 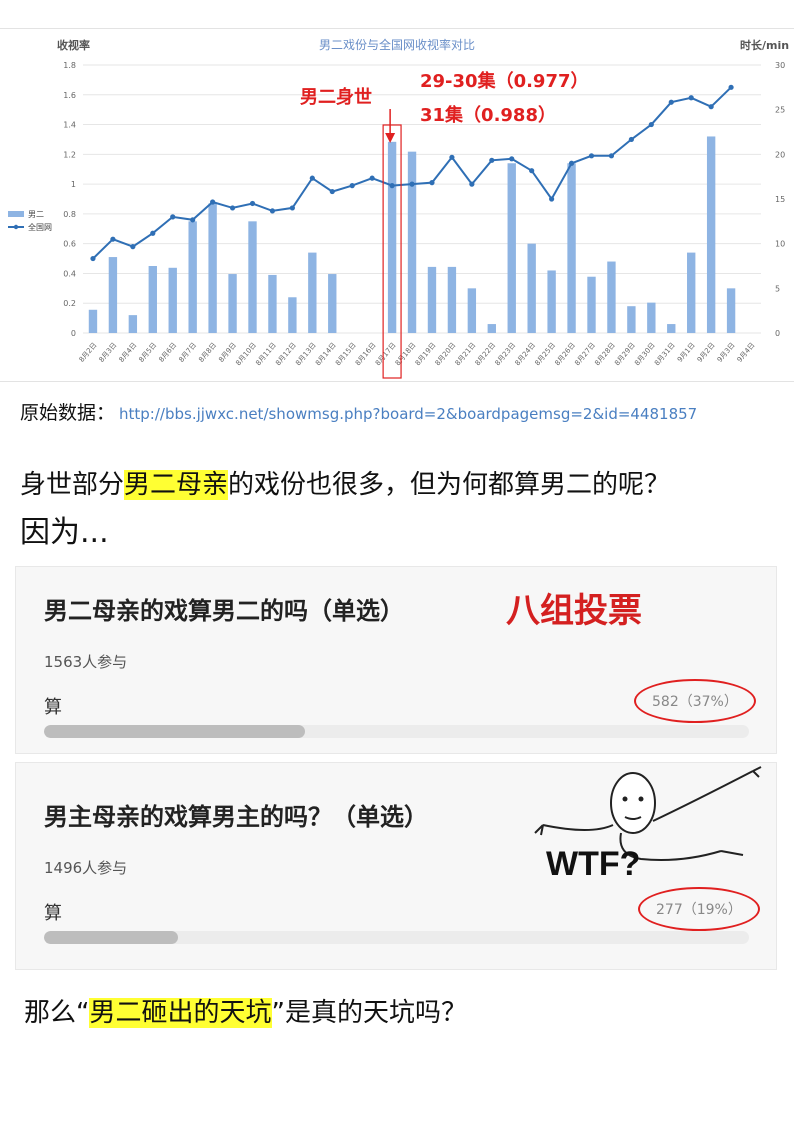 I want to click on poll-2-participants: 1496人参与, so click(x=86, y=868).